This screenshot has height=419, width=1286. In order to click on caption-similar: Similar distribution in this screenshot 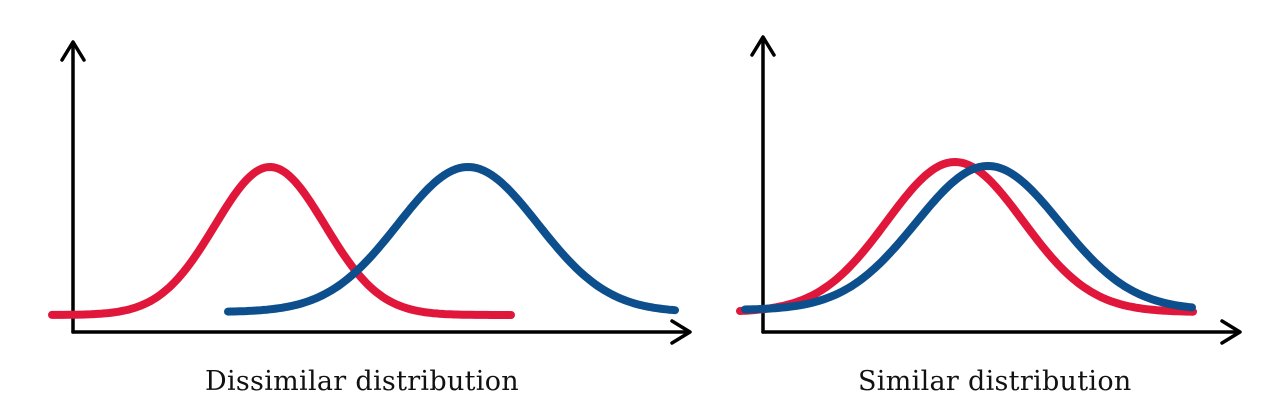, I will do `click(995, 381)`.